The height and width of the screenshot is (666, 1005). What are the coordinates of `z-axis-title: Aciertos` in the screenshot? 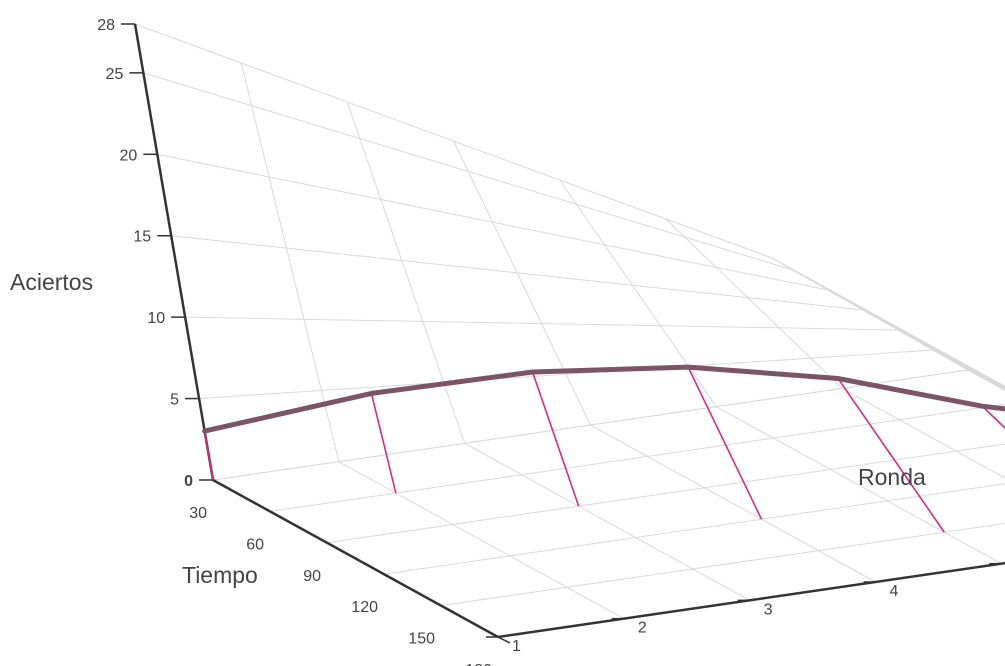 It's located at (51, 282).